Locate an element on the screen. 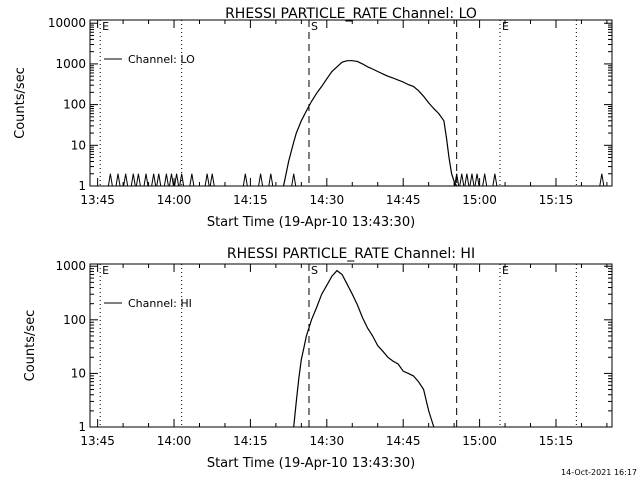  y-tick-label: 10000 is located at coordinates (67, 23).